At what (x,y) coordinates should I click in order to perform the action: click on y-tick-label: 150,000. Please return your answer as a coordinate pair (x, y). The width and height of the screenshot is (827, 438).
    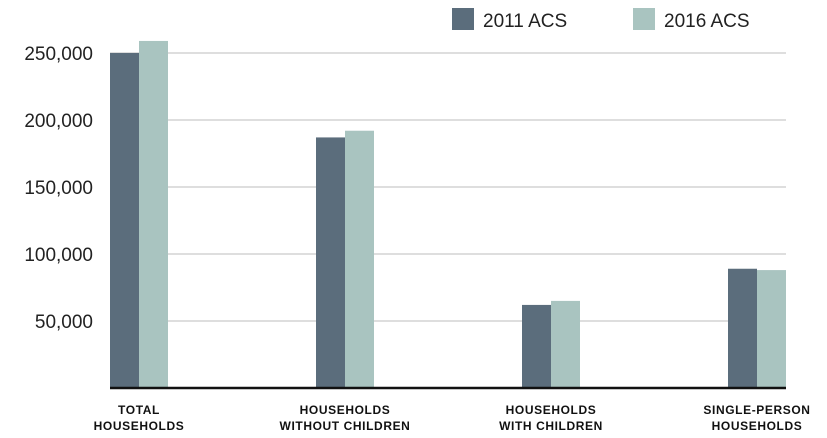
    Looking at the image, I should click on (58, 188).